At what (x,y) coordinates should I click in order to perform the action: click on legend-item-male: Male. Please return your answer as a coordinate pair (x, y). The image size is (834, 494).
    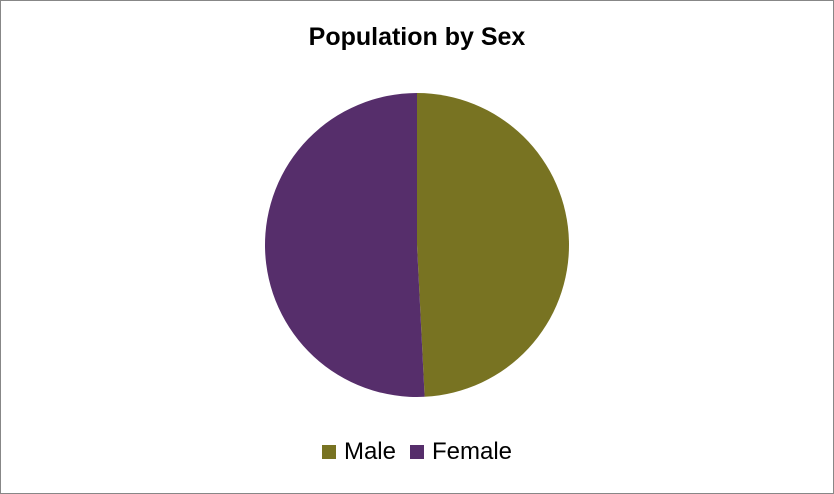
    Looking at the image, I should click on (358, 452).